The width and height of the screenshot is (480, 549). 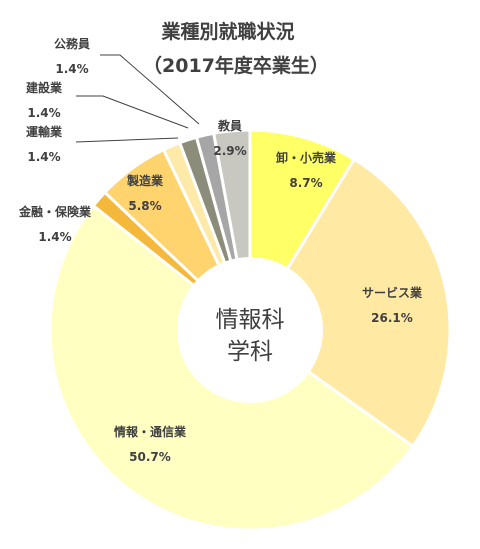 I want to click on slice-value-label-5: 1.4%, so click(x=43, y=157).